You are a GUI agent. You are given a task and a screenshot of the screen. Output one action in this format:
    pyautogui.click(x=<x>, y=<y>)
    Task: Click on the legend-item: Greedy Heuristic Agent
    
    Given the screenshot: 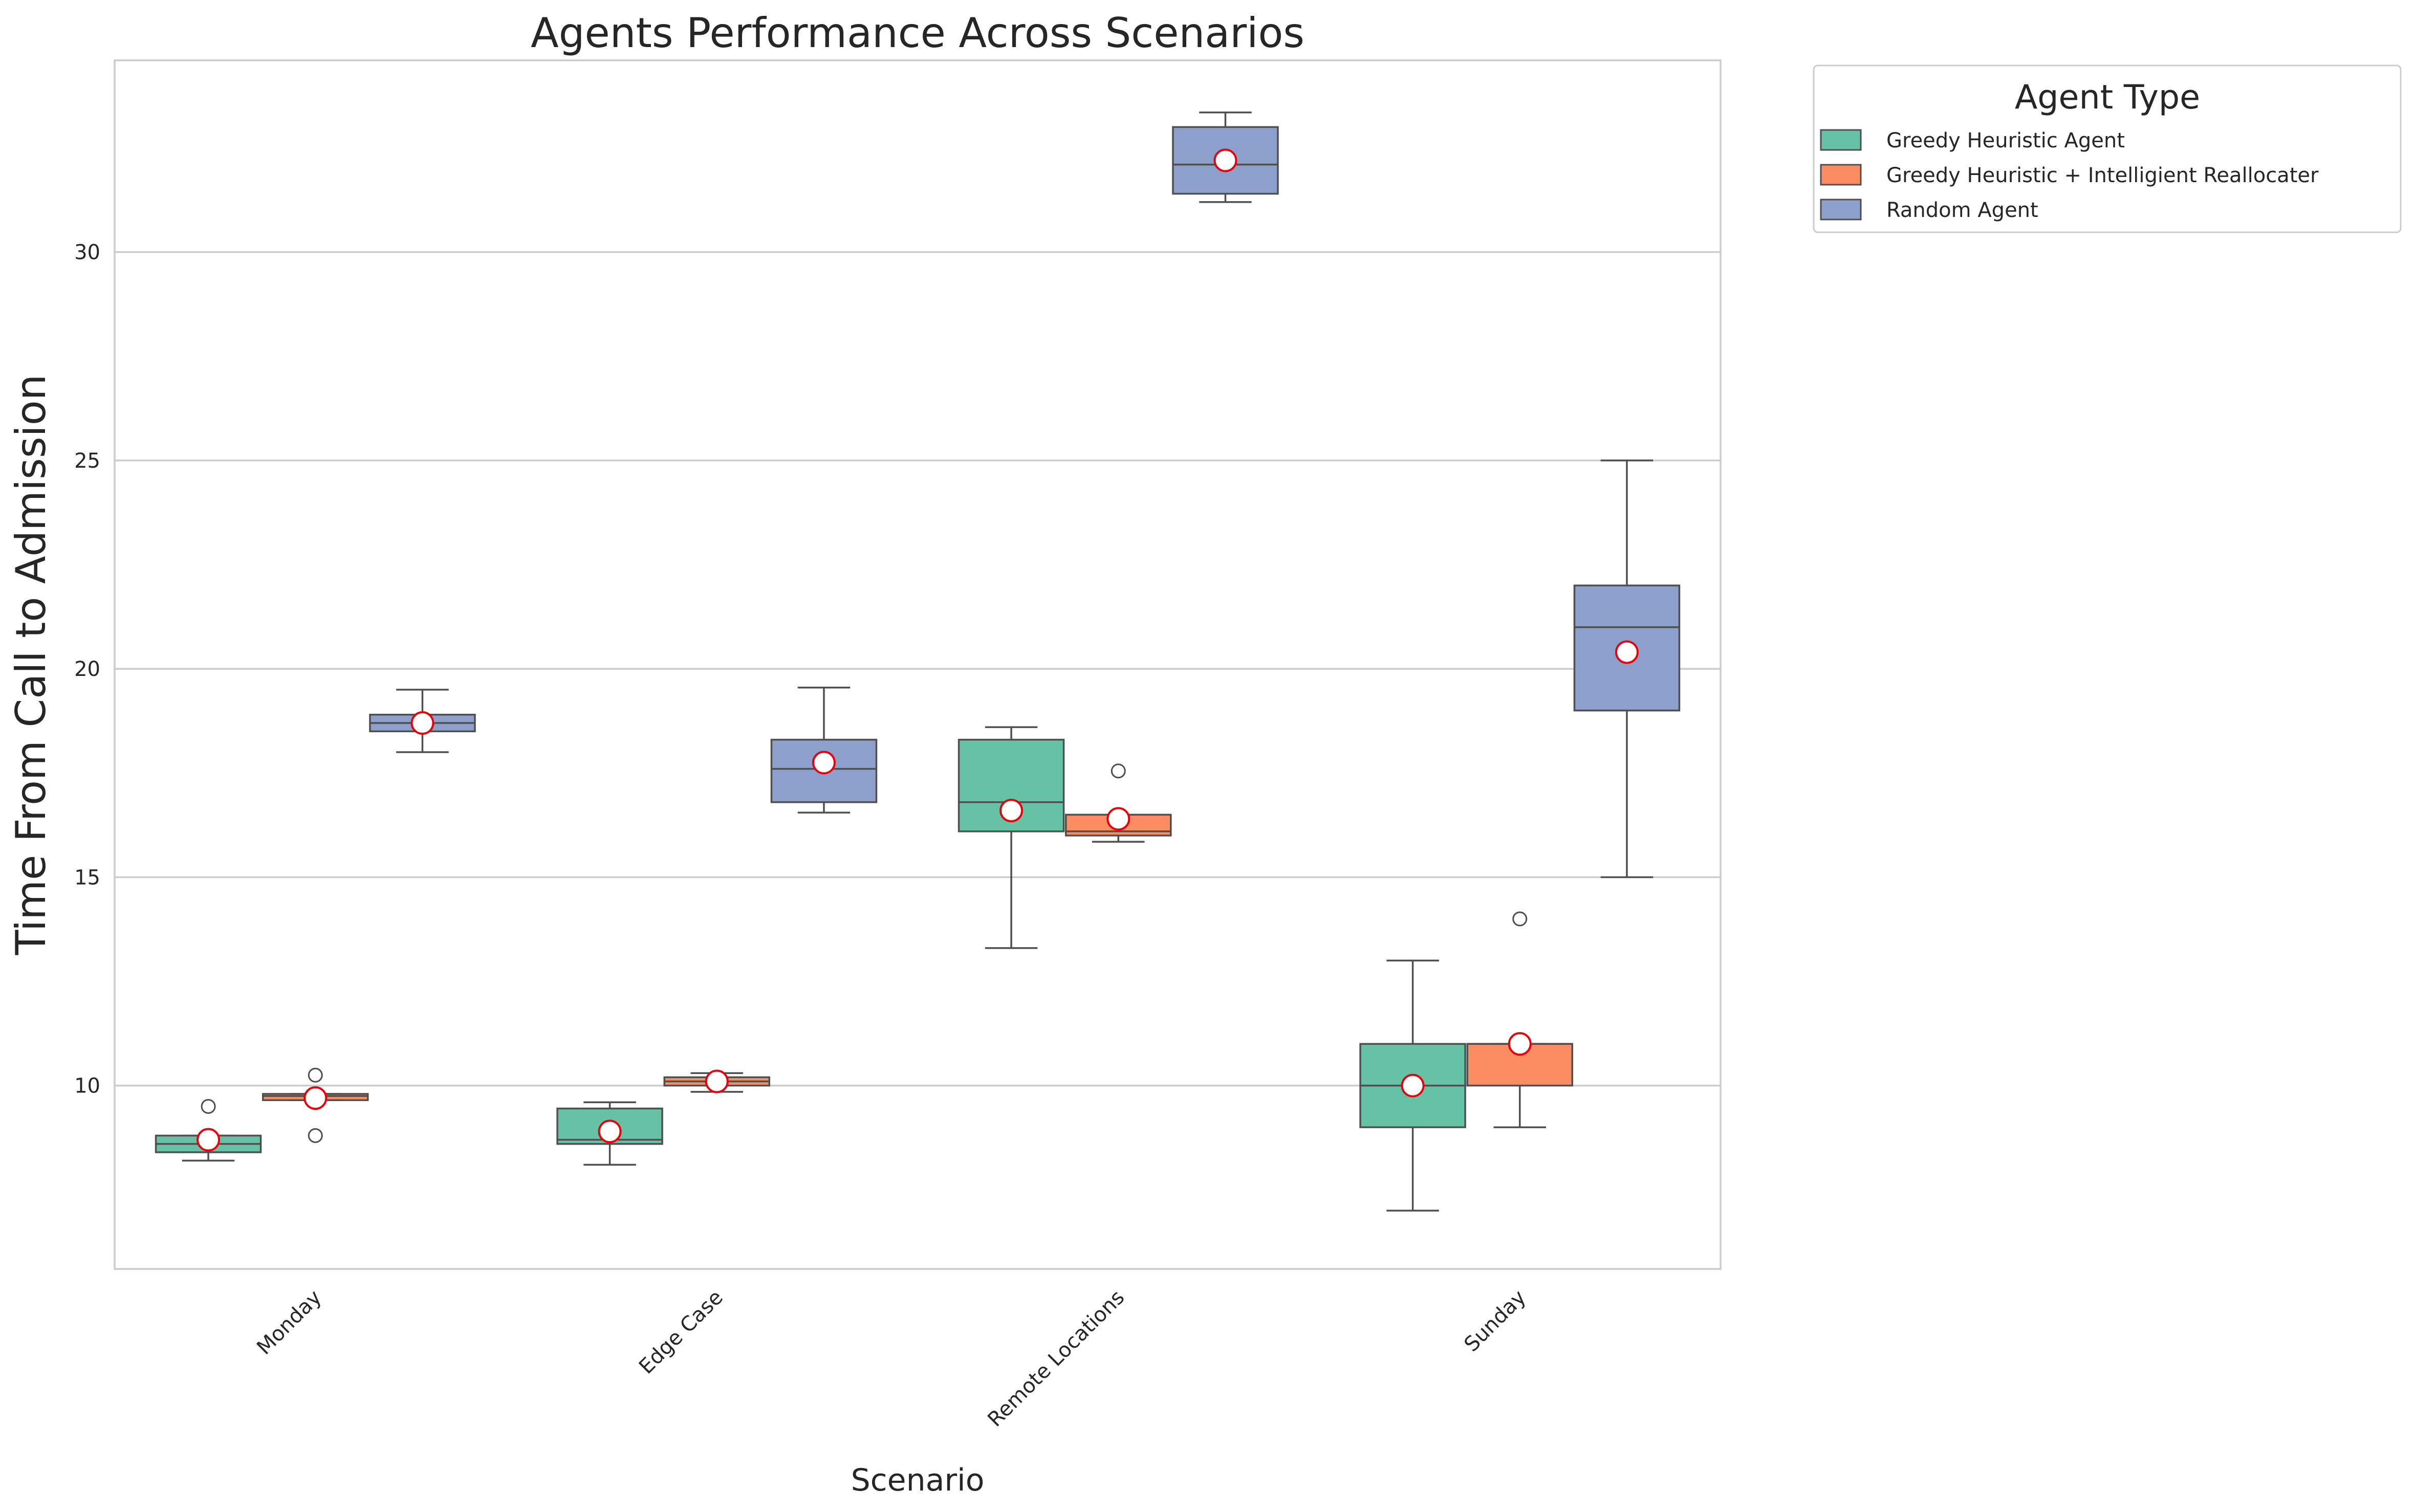 What is the action you would take?
    pyautogui.click(x=1972, y=140)
    